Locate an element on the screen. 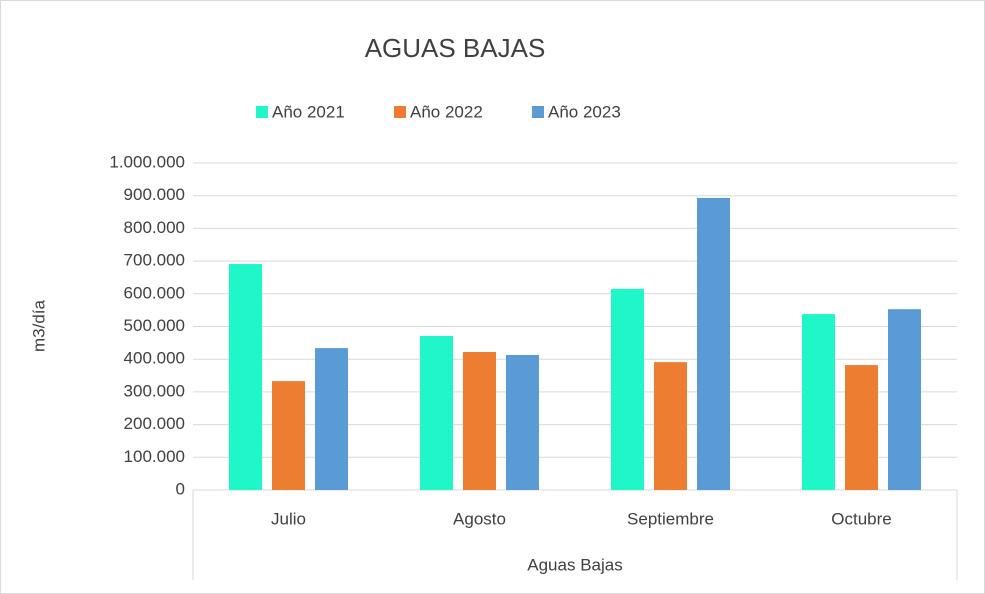 Image resolution: width=985 pixels, height=594 pixels. y-tick-label: 400.000 is located at coordinates (154, 358).